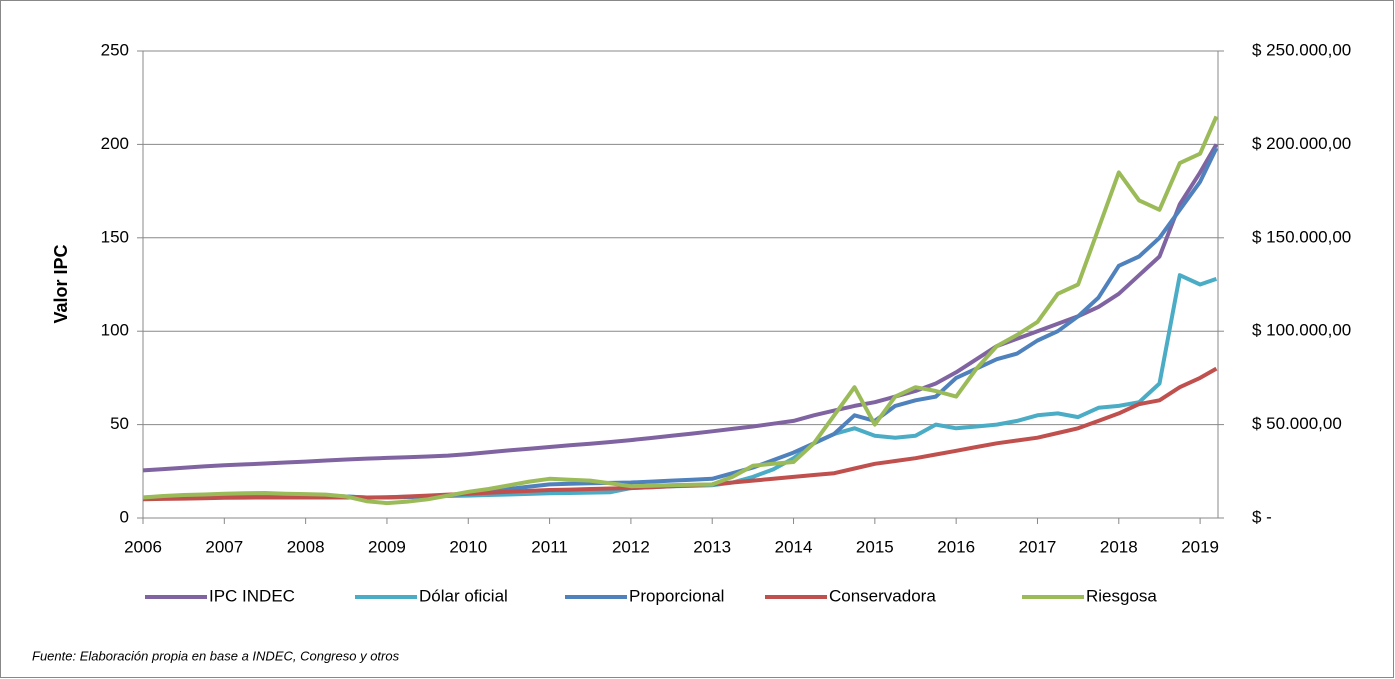 The width and height of the screenshot is (1395, 679). I want to click on x-tick-label: 2015, so click(875, 546).